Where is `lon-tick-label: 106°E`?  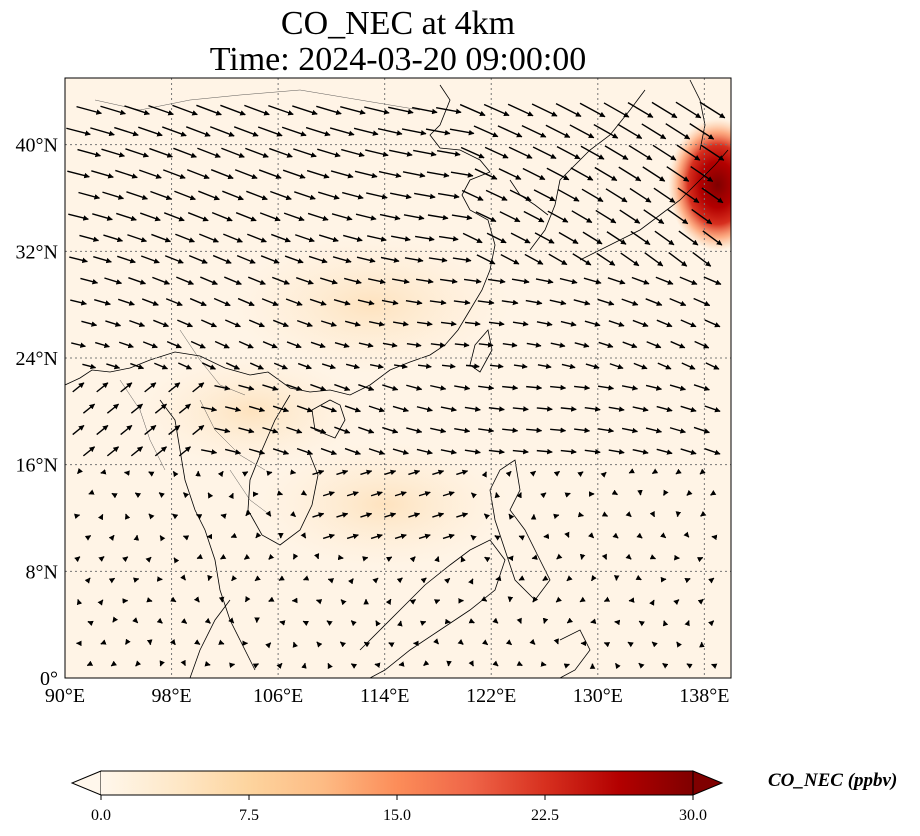 lon-tick-label: 106°E is located at coordinates (278, 696).